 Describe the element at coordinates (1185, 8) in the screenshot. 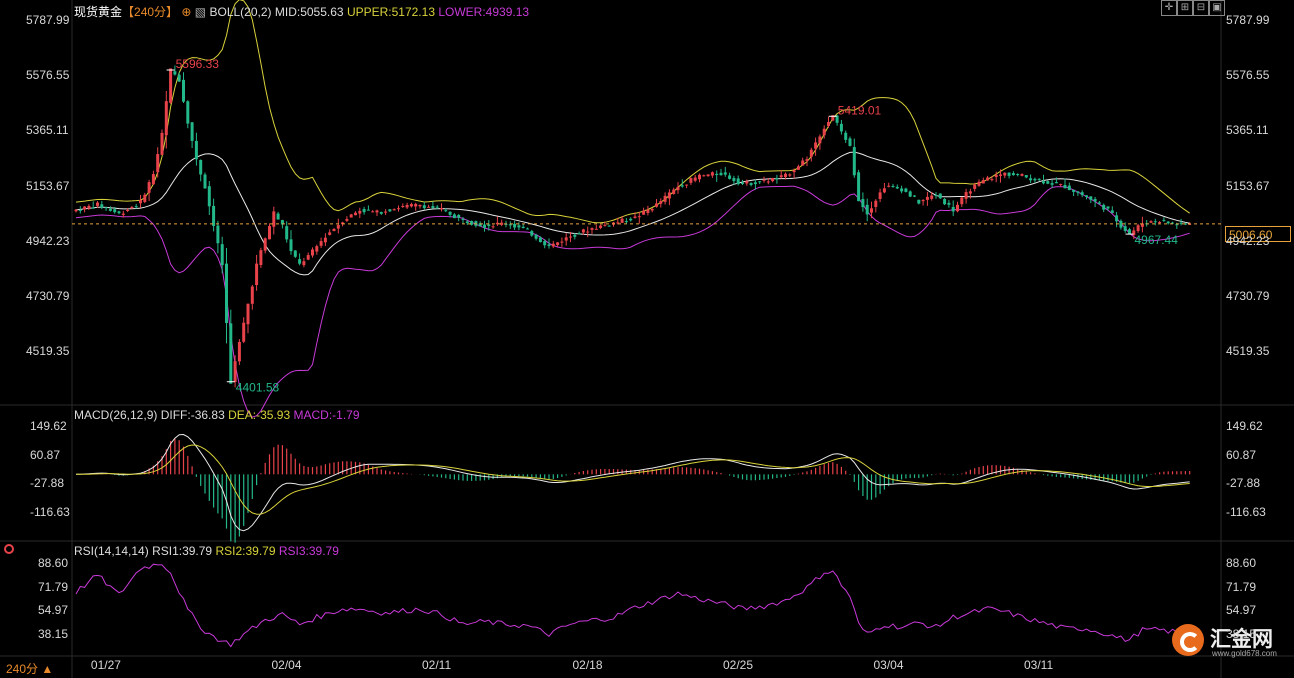

I see `zoom-in-icon: ⊞` at that location.